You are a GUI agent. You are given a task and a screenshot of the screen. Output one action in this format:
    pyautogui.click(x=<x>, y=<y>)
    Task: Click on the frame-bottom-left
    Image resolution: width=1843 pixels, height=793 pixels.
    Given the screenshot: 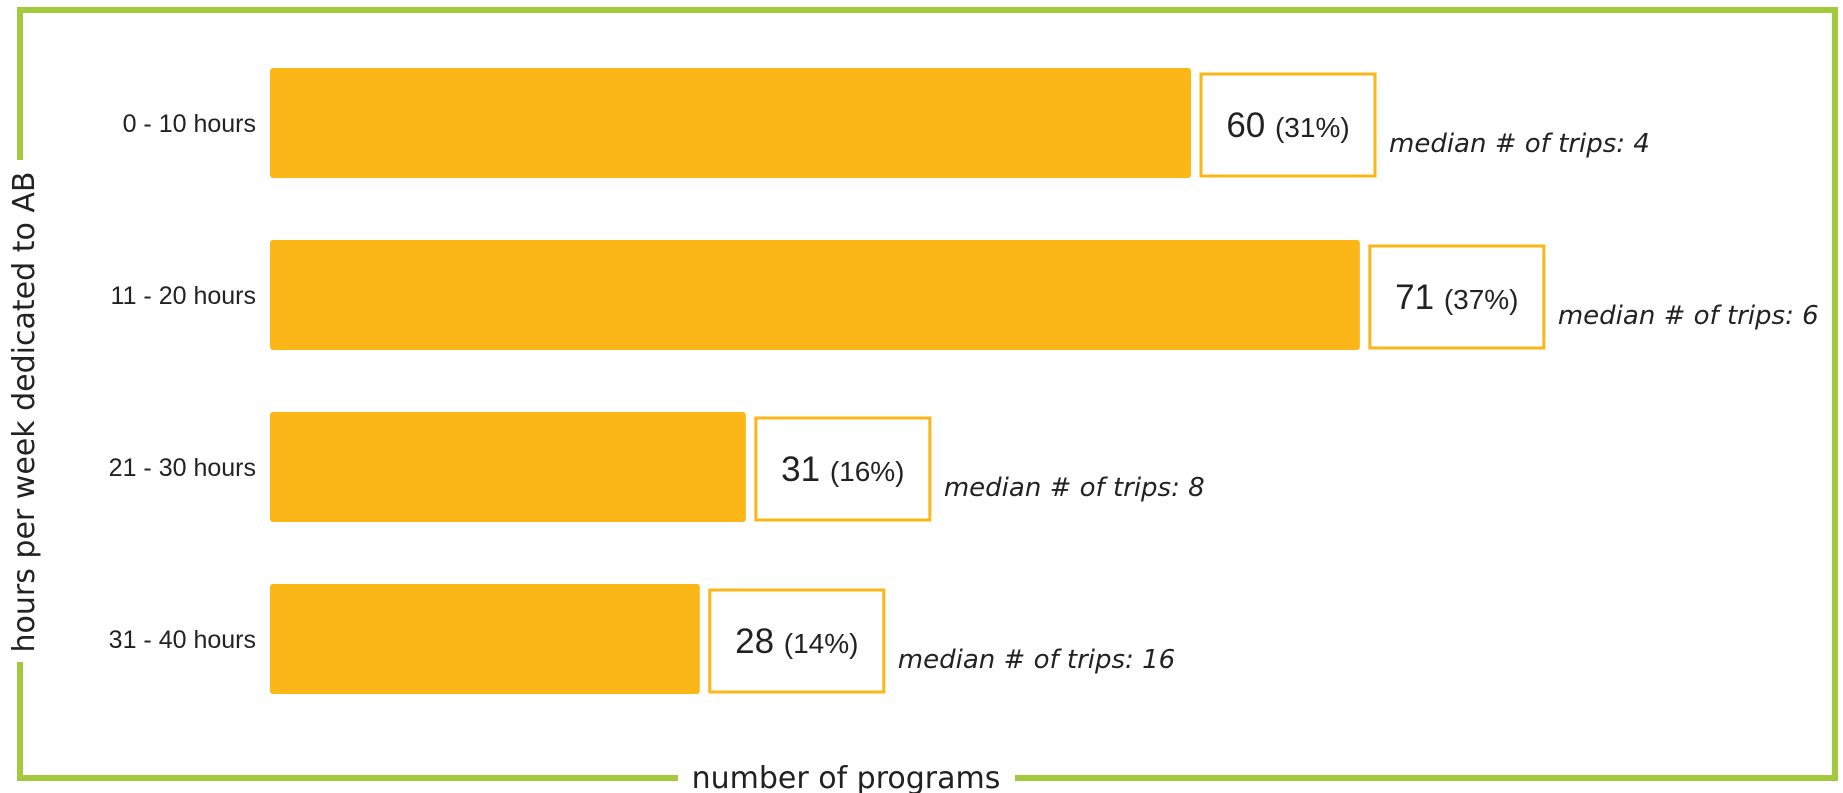 What is the action you would take?
    pyautogui.click(x=347, y=721)
    